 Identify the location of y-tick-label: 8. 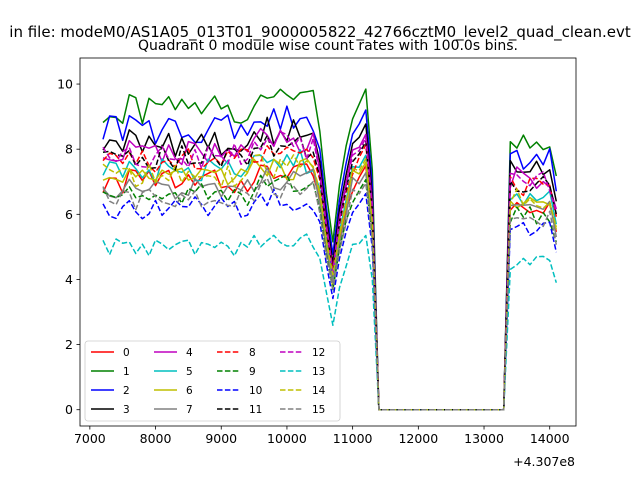
(69, 149).